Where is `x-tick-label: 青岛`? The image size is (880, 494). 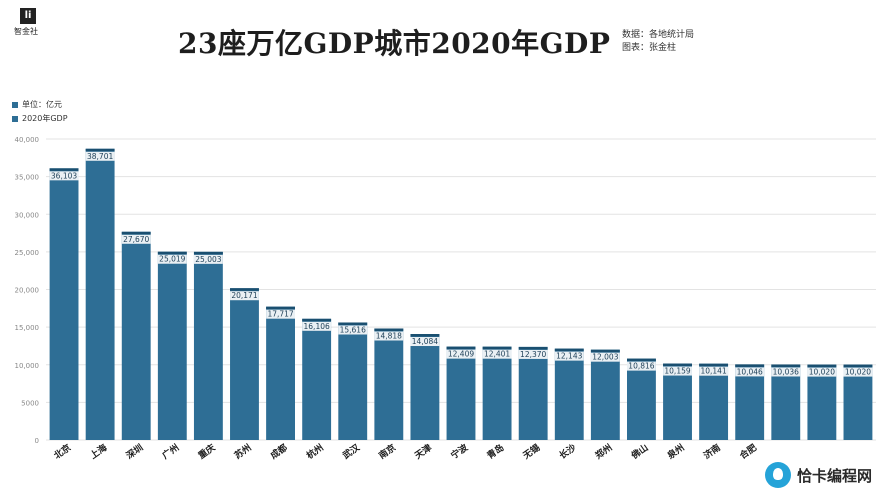
x-tick-label: 青岛 is located at coordinates (496, 451).